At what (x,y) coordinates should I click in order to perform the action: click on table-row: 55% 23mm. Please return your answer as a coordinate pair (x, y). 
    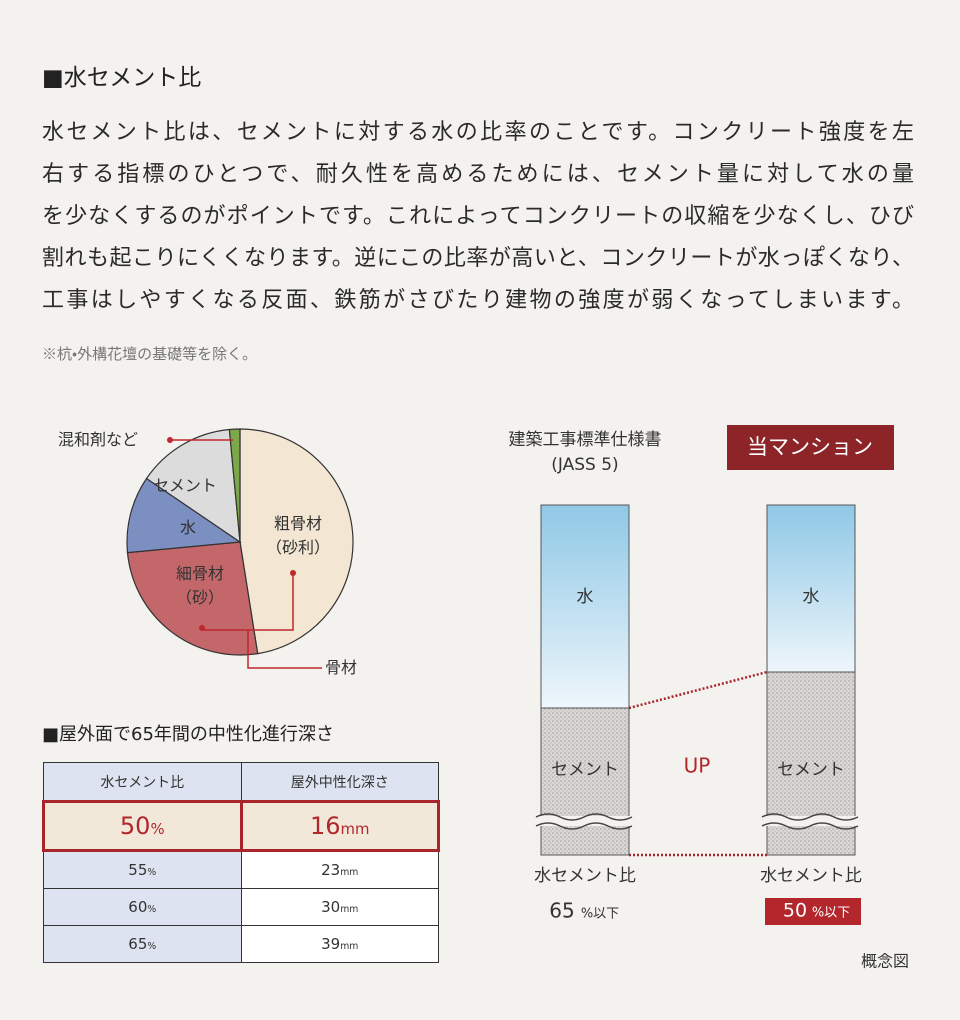
    Looking at the image, I should click on (241, 869).